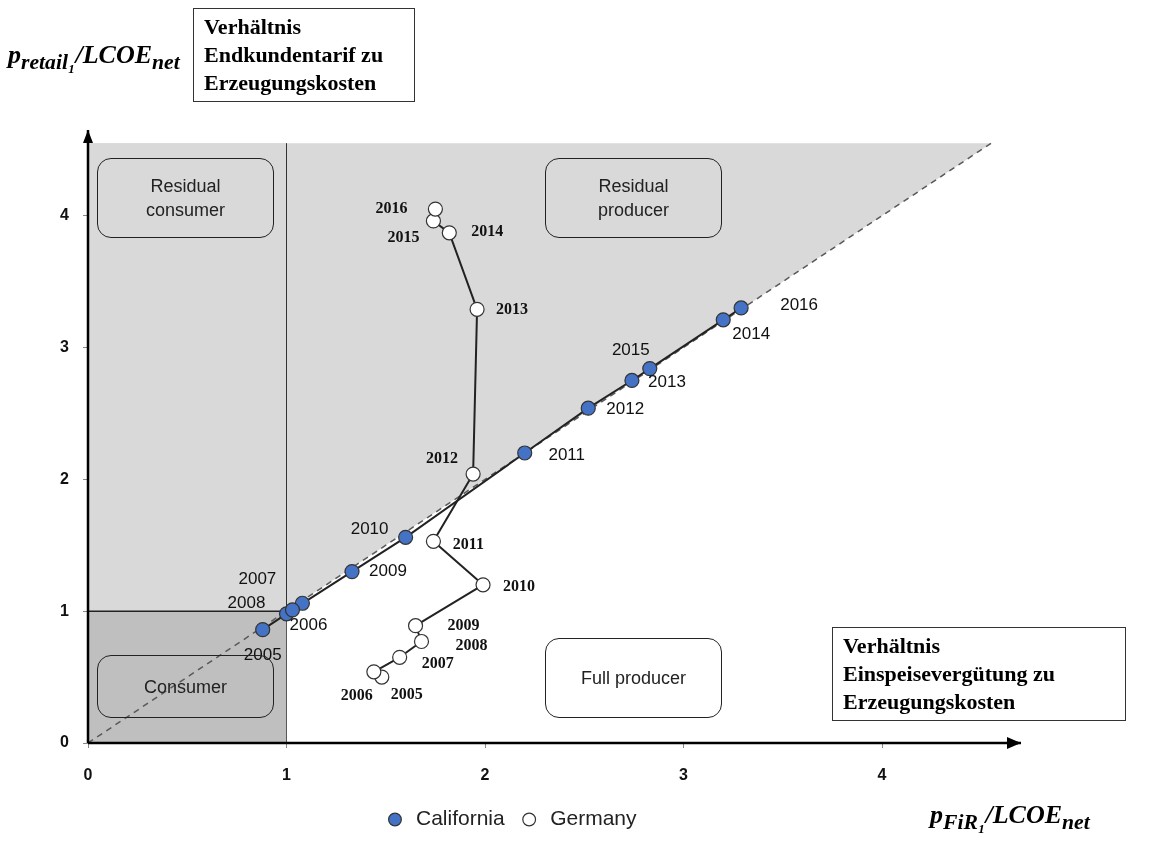 This screenshot has width=1153, height=862. What do you see at coordinates (485, 775) in the screenshot?
I see `x-tick-label: 2` at bounding box center [485, 775].